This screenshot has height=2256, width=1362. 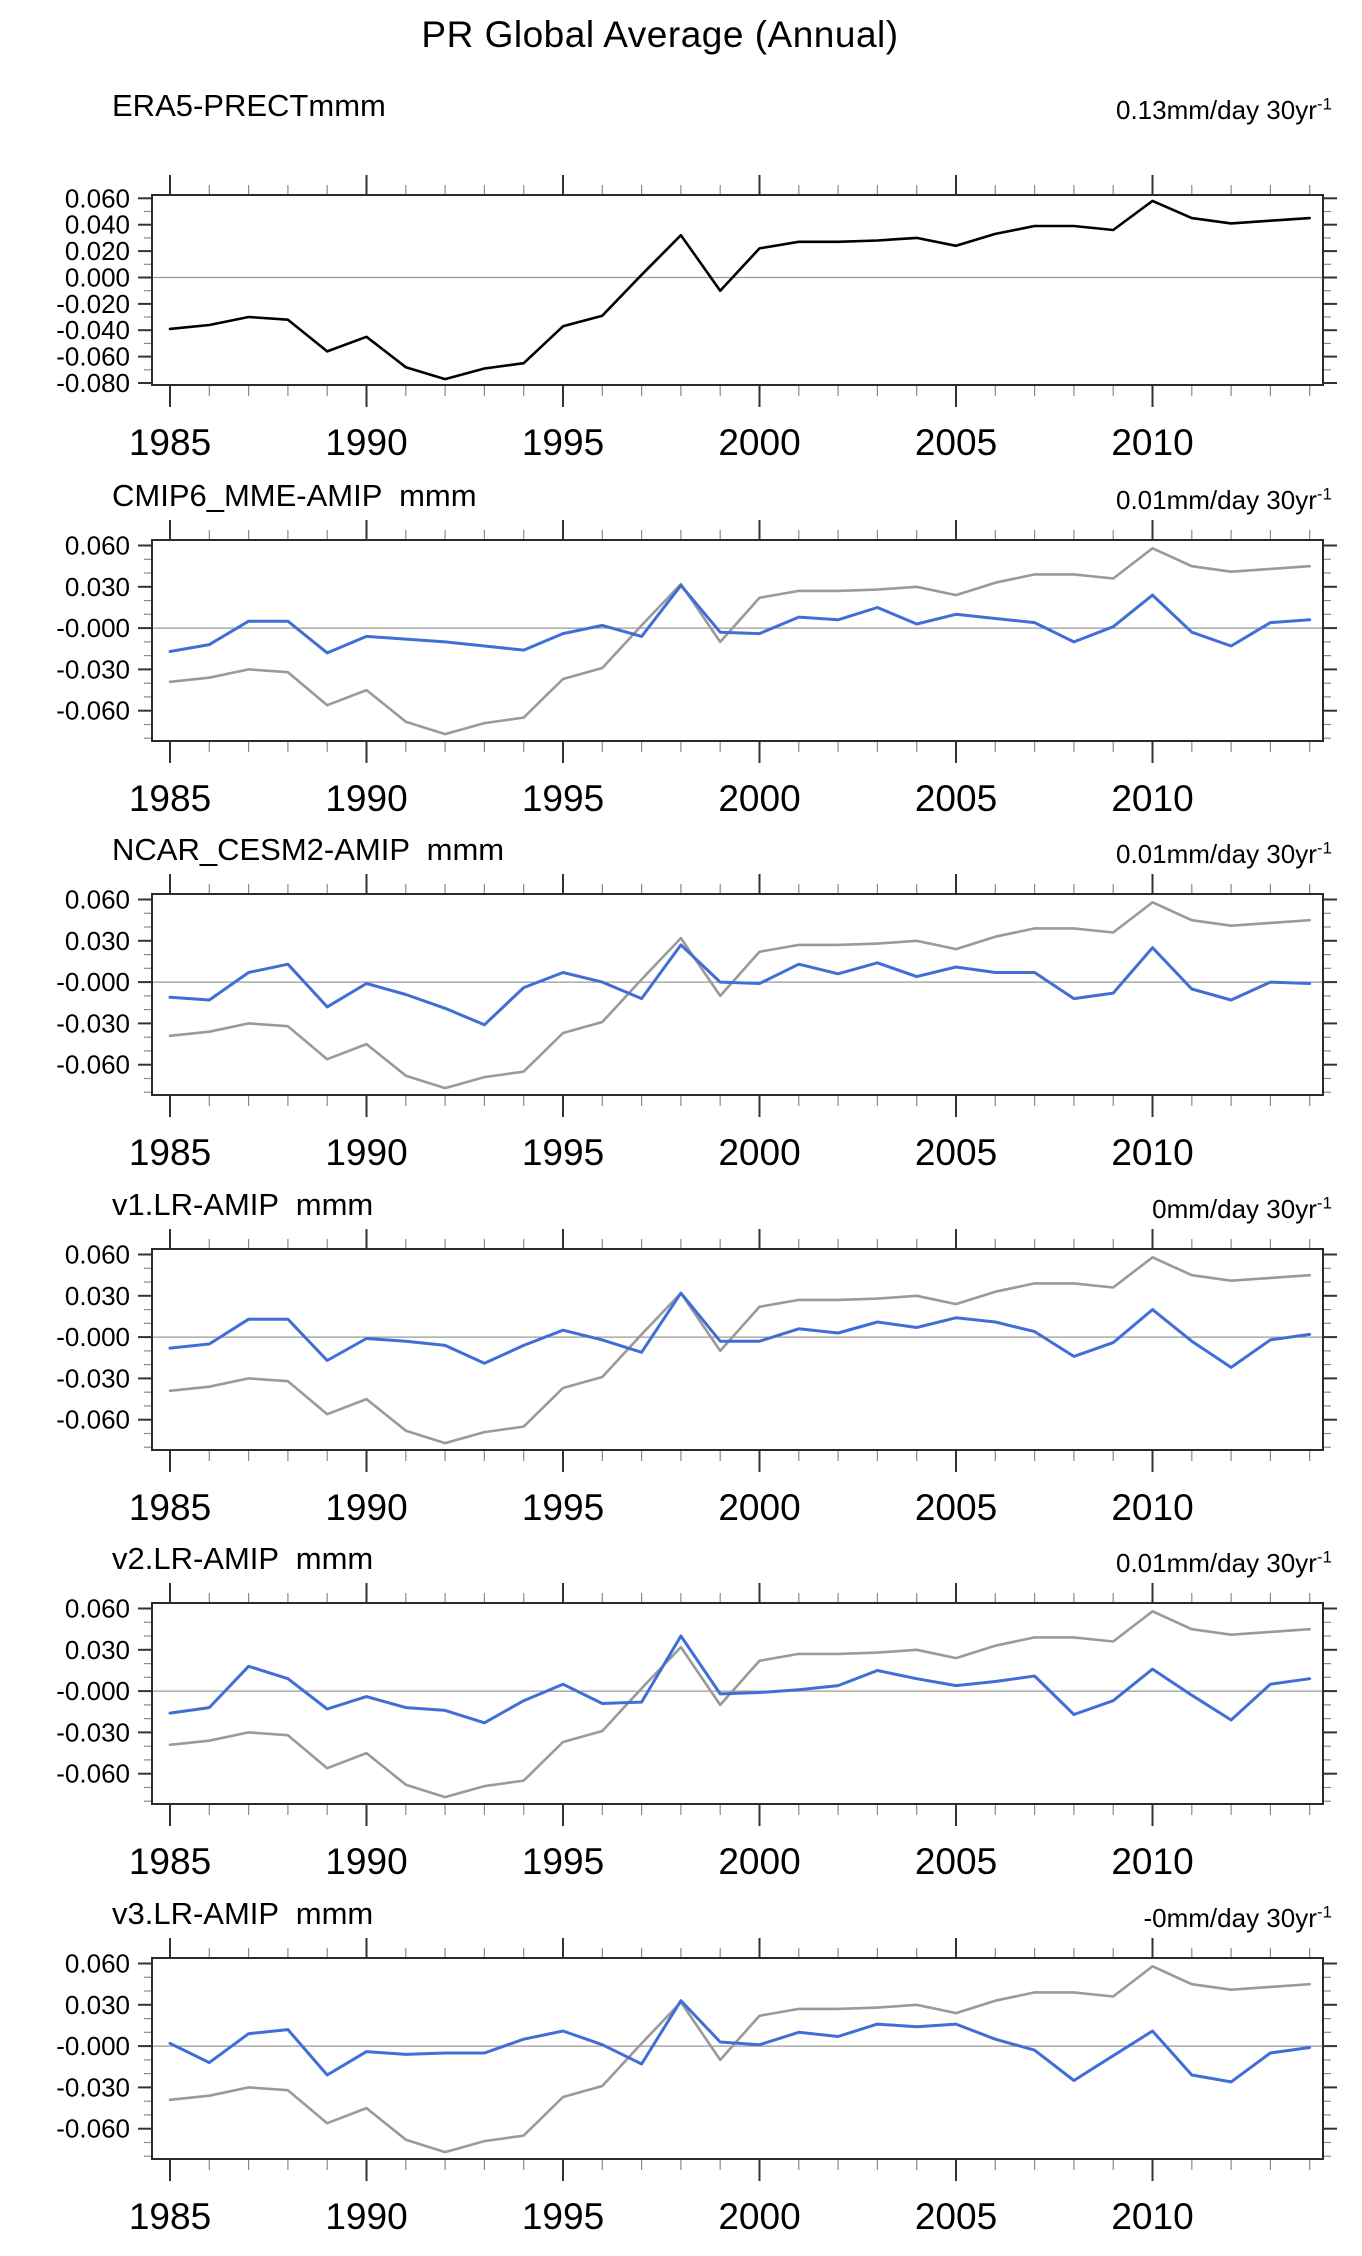 I want to click on y-tick-label: 0.020, so click(x=97, y=251).